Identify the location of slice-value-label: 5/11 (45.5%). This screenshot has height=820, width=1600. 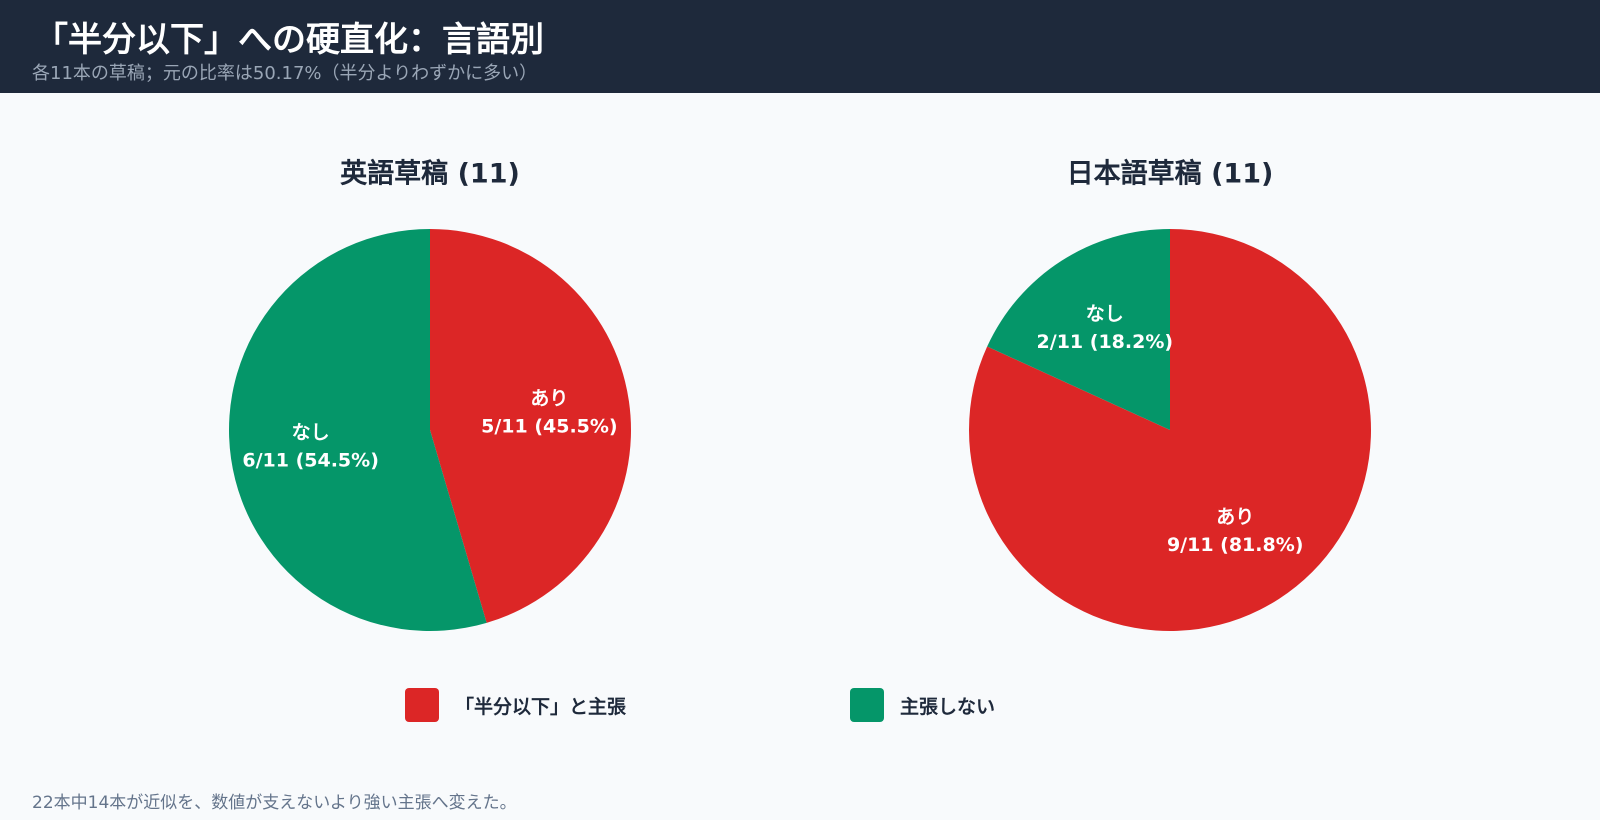
(549, 426).